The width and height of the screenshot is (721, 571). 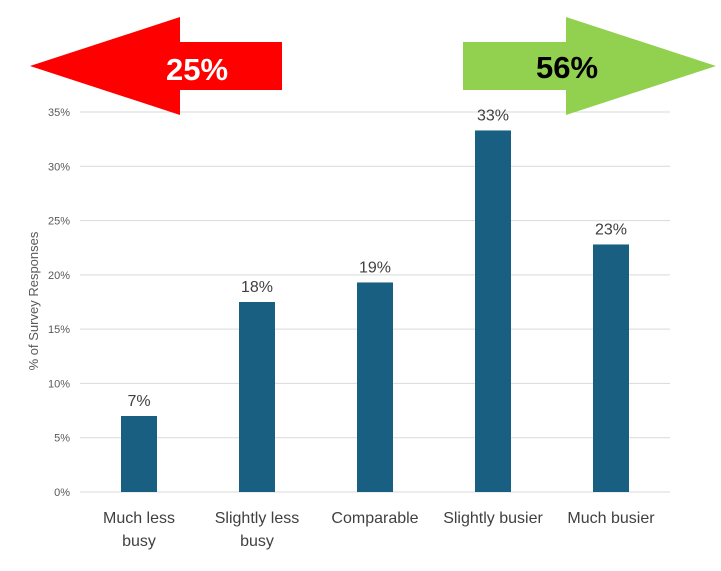 I want to click on y-tick-label: 25%, so click(x=59, y=222).